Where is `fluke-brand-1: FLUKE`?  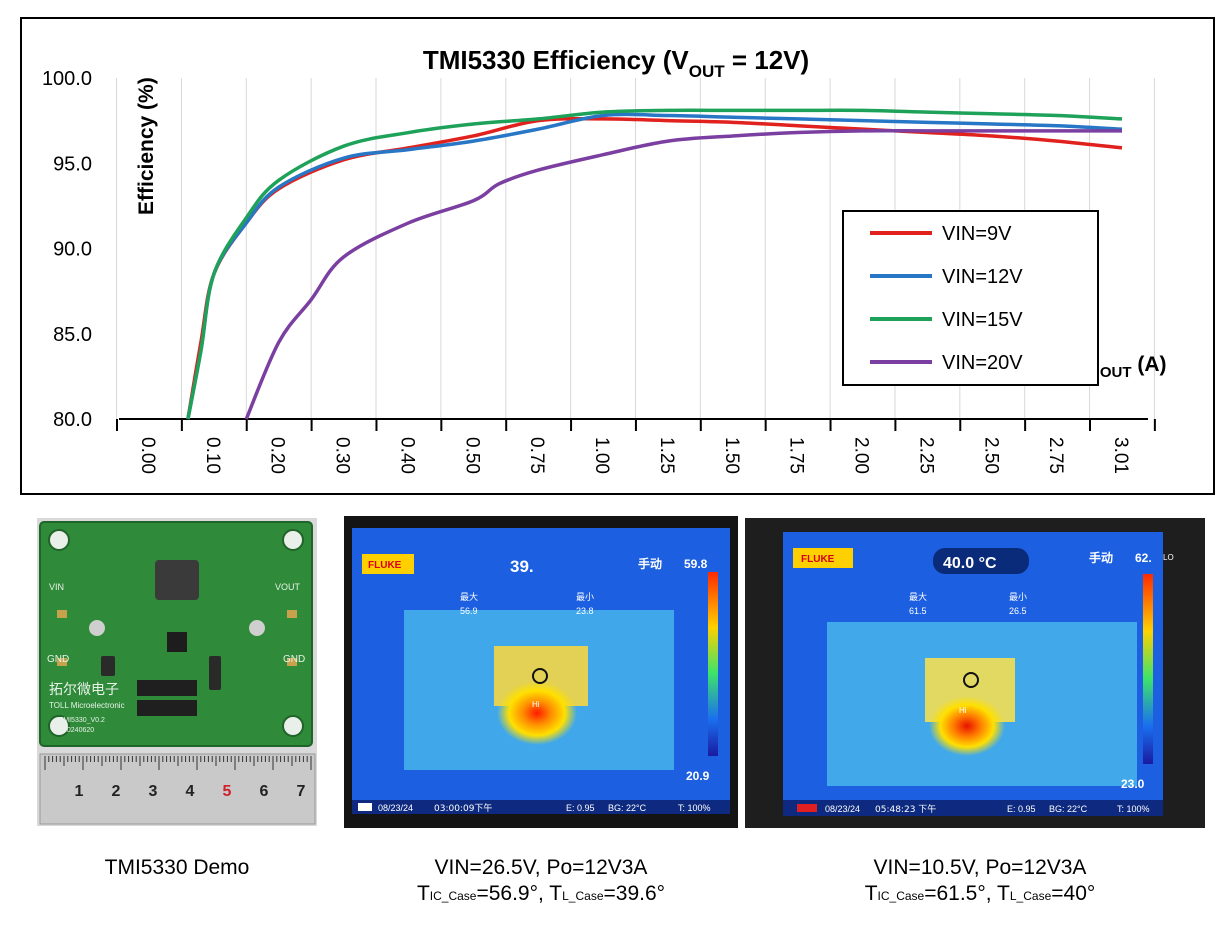 fluke-brand-1: FLUKE is located at coordinates (385, 565).